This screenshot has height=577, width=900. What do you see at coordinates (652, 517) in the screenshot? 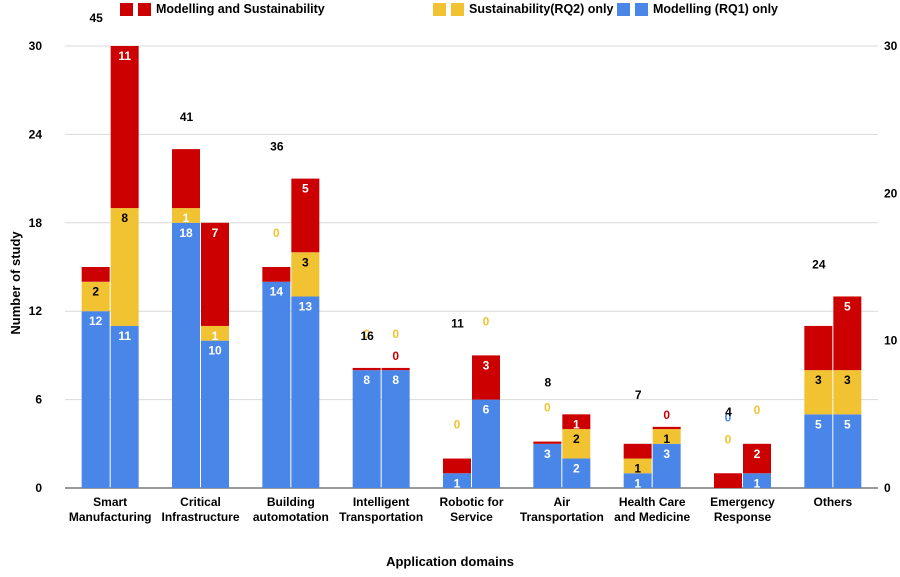
I see `x-category-label-line: and Medicine` at bounding box center [652, 517].